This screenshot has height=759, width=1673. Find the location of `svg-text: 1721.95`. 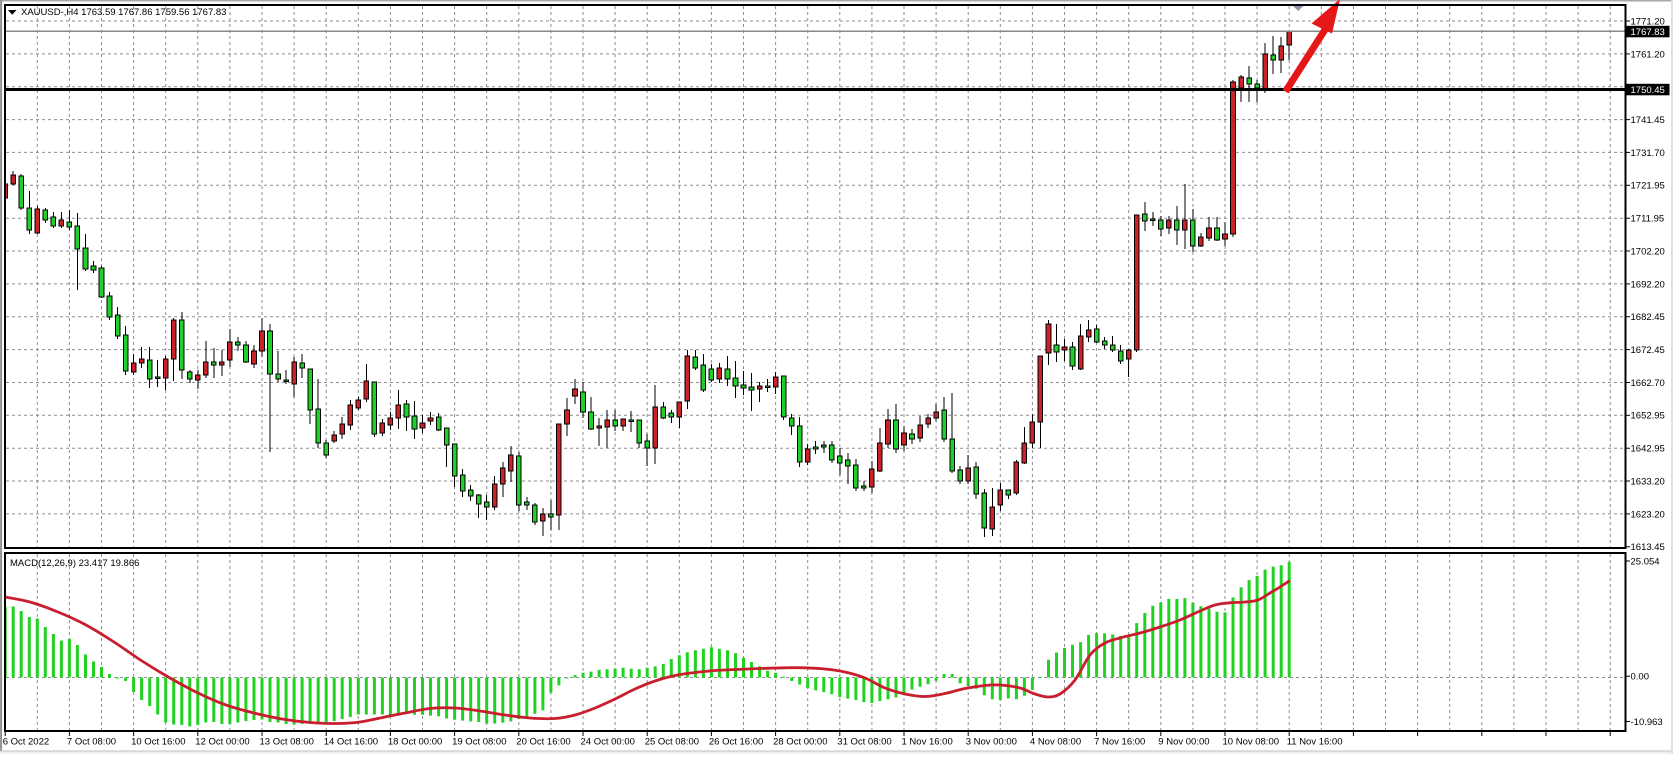

svg-text: 1721.95 is located at coordinates (1648, 186).